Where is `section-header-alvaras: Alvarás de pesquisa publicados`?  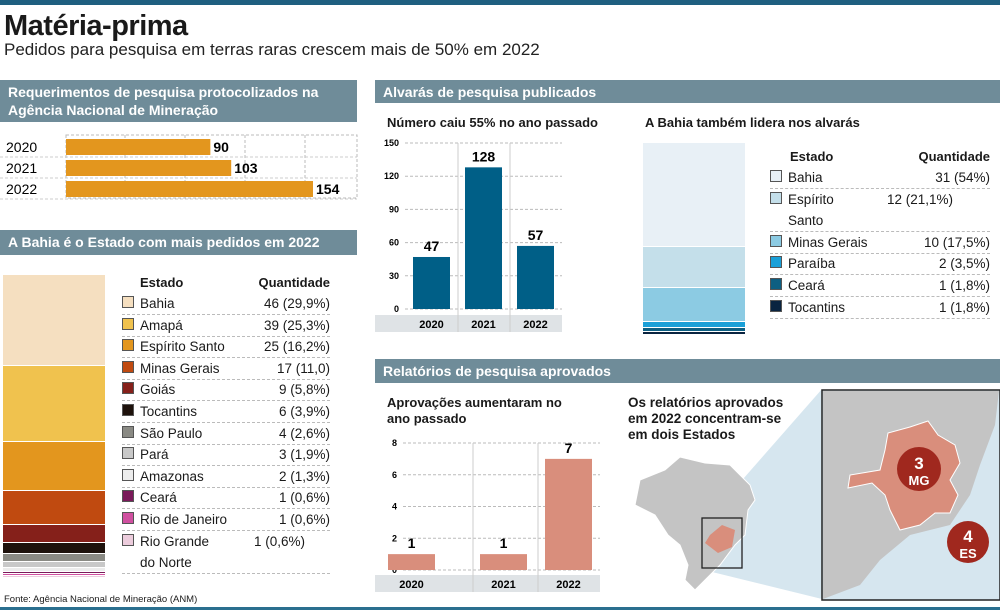 section-header-alvaras: Alvarás de pesquisa publicados is located at coordinates (687, 91).